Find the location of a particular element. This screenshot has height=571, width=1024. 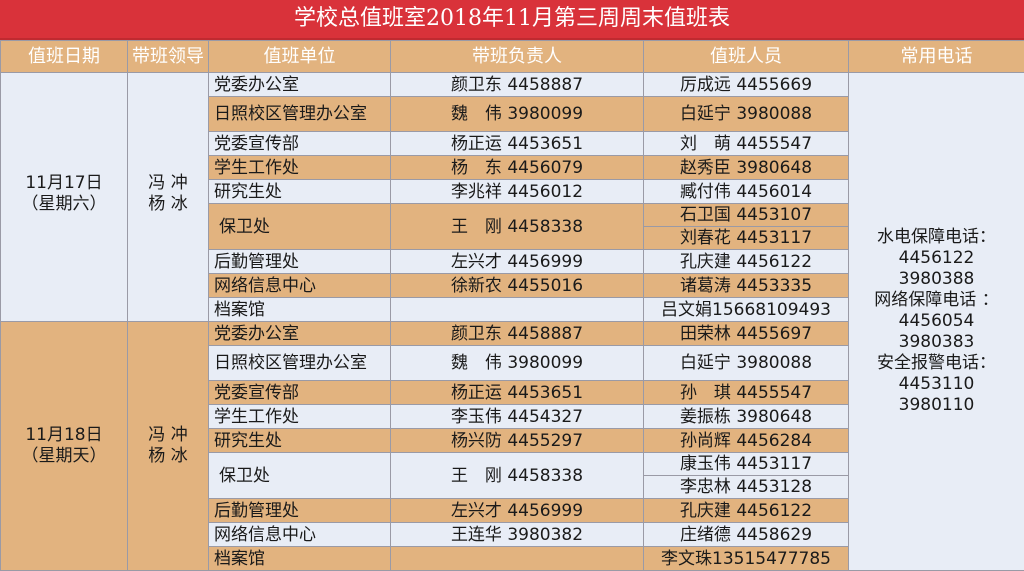

staff-cell: 孙尚辉 4456284 is located at coordinates (746, 440).